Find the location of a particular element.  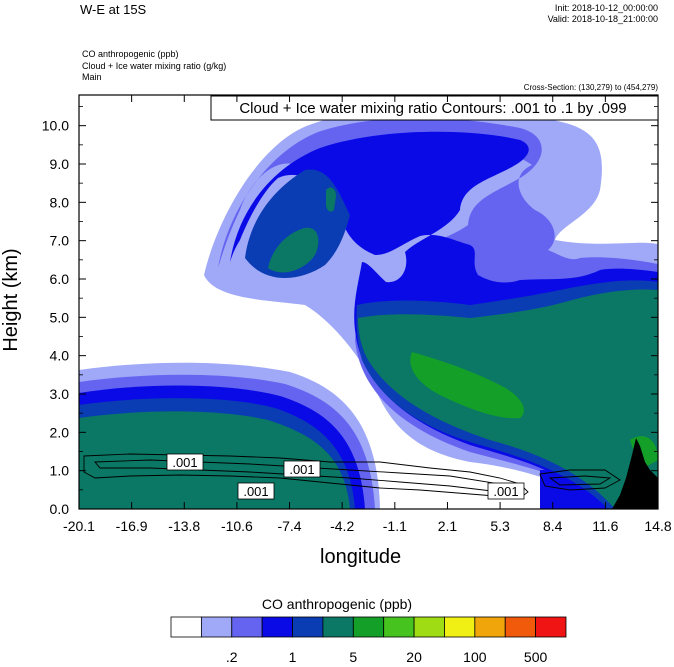

y-tick-label: 6.0 is located at coordinates (60, 279).